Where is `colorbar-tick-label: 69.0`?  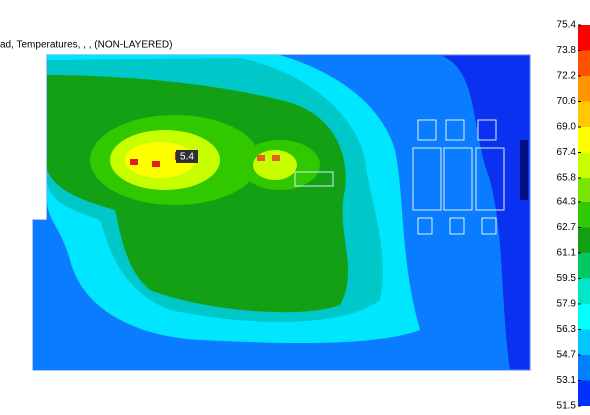
colorbar-tick-label: 69.0 is located at coordinates (567, 127).